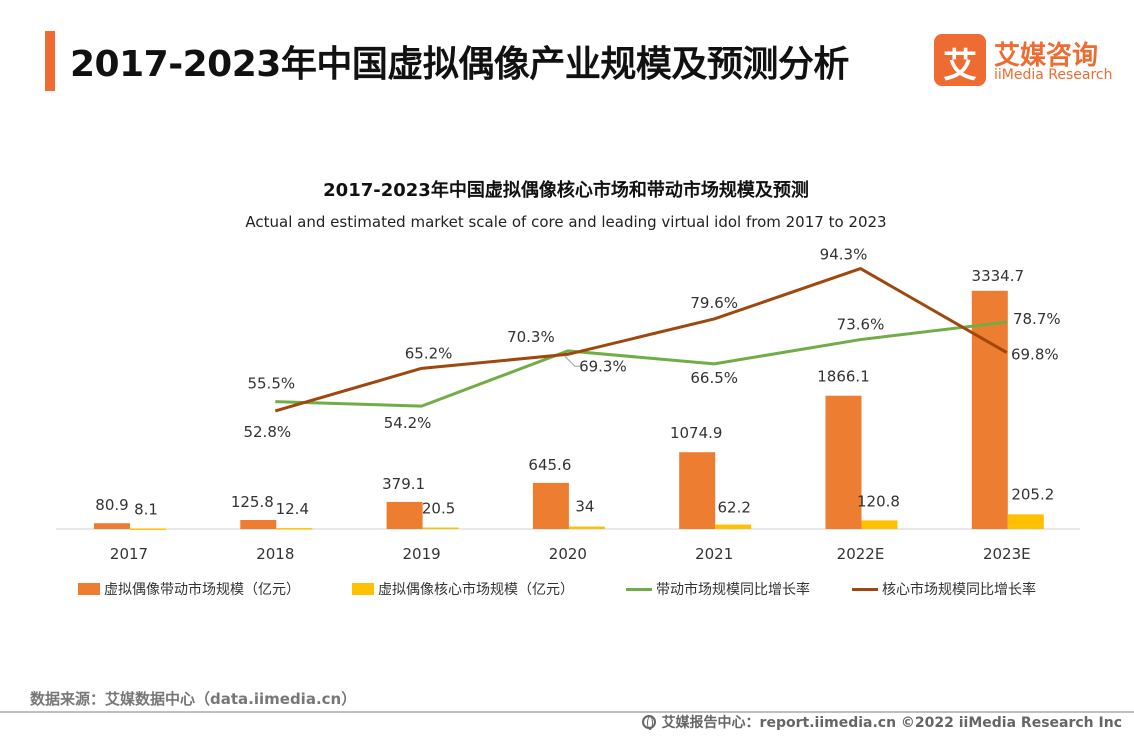 The height and width of the screenshot is (737, 1134). What do you see at coordinates (1035, 355) in the screenshot?
I see `line-label-core-growth: 69.8%` at bounding box center [1035, 355].